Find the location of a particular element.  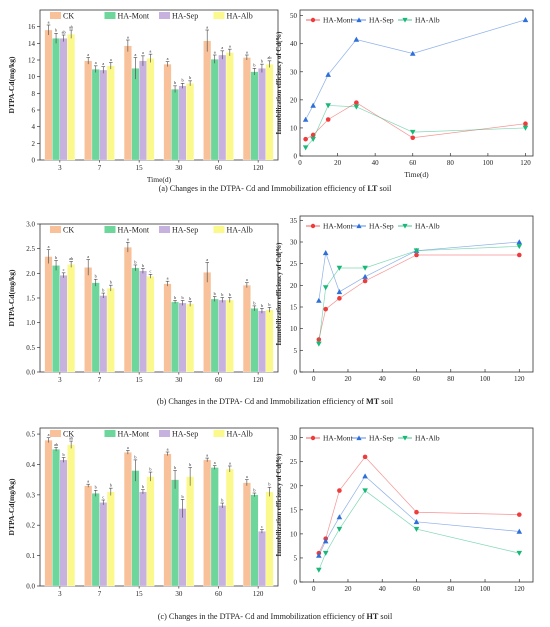

x-tick-label: 7 is located at coordinates (100, 594).